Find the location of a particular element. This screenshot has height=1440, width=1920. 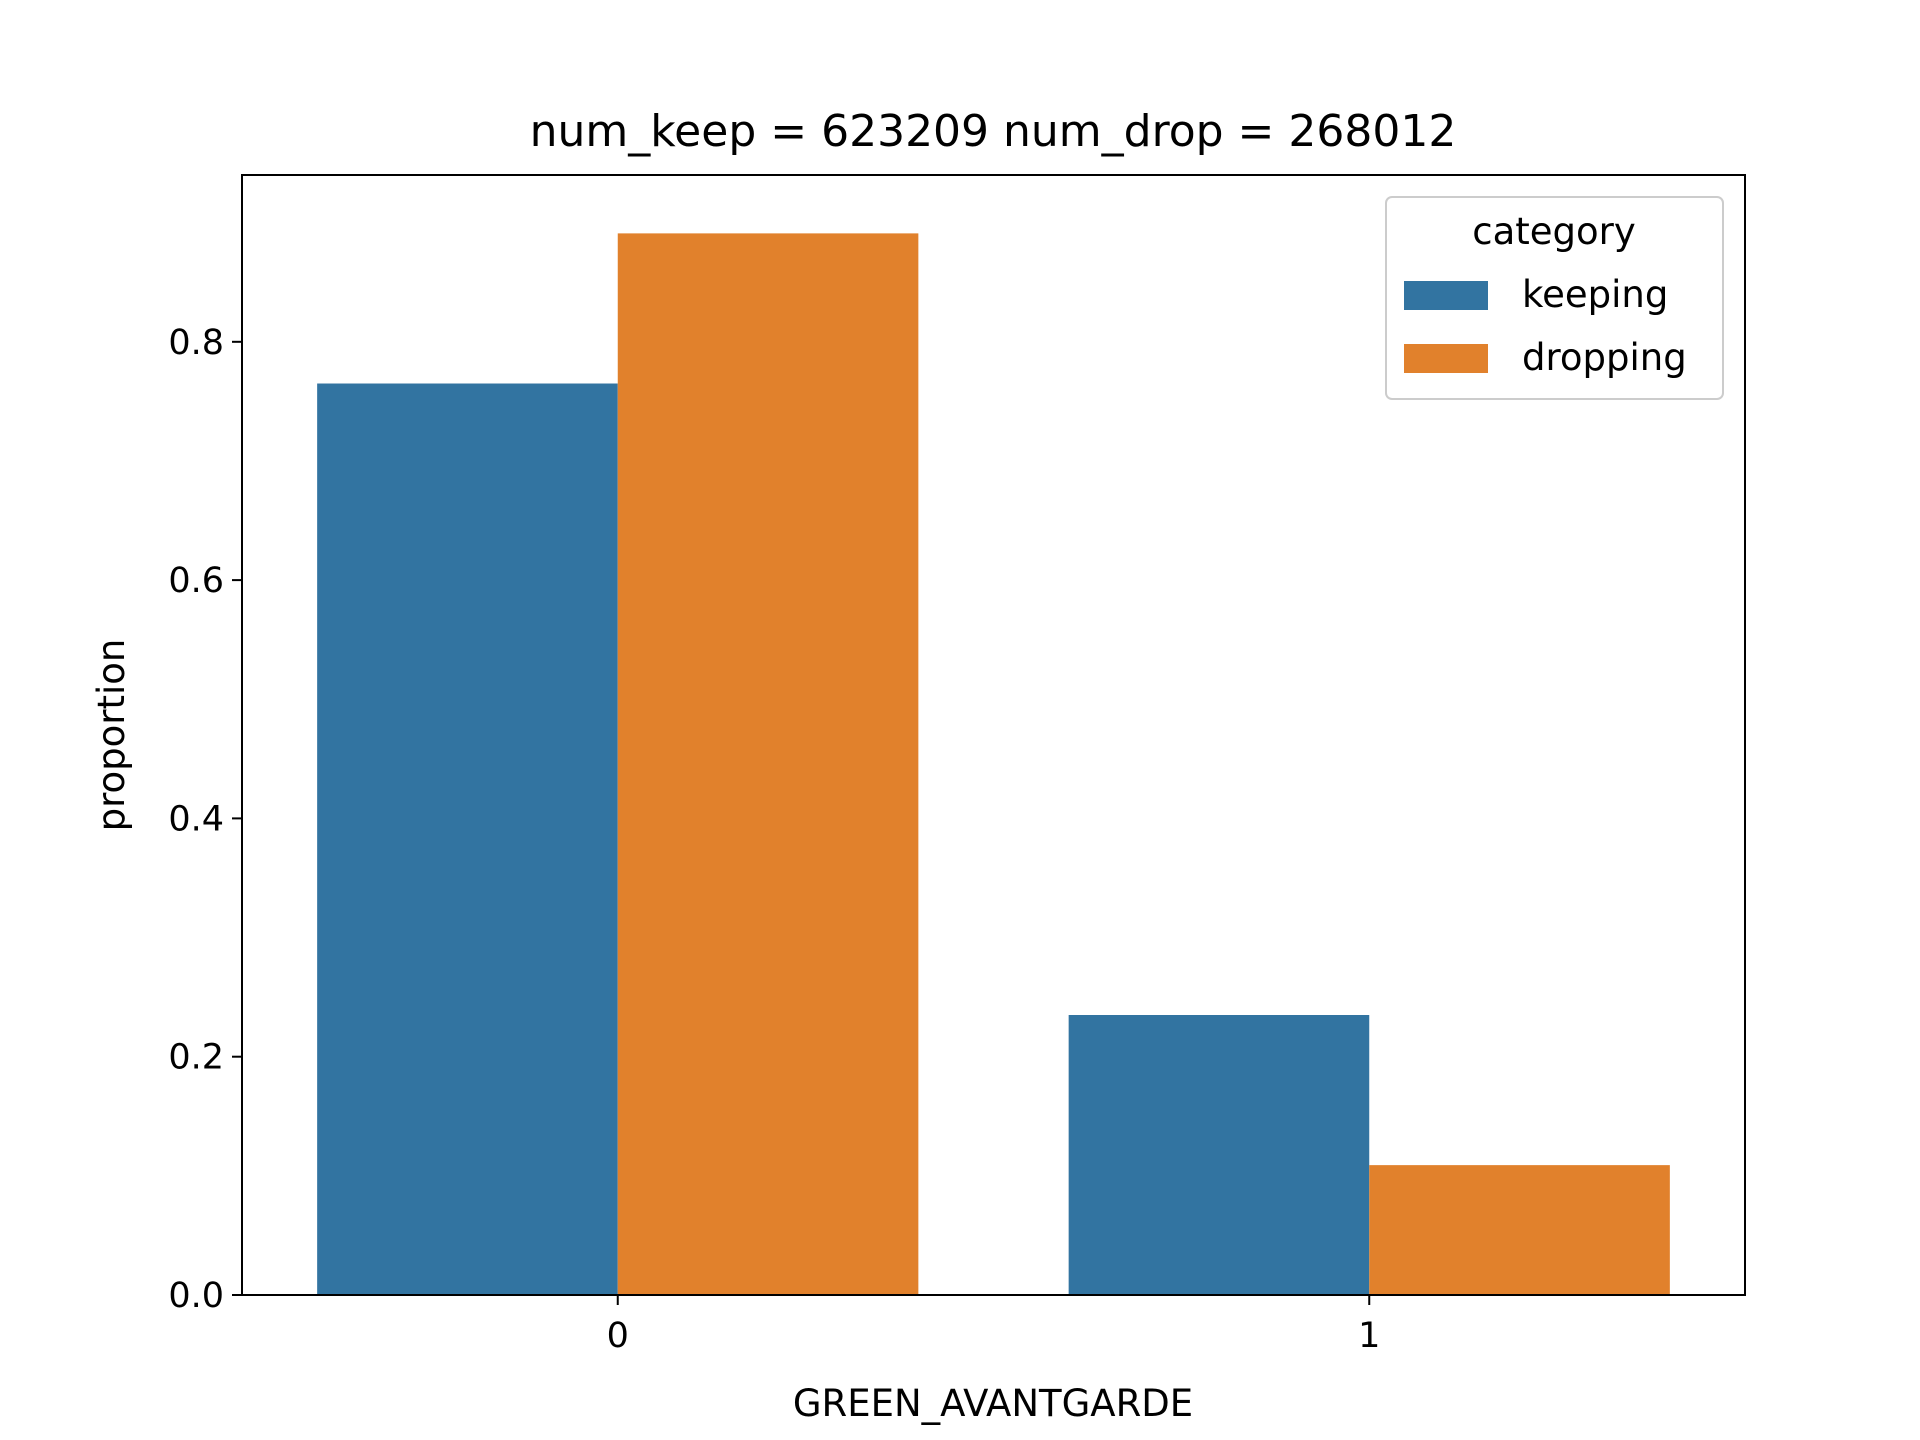

y-axis-label: proportion is located at coordinates (111, 735).